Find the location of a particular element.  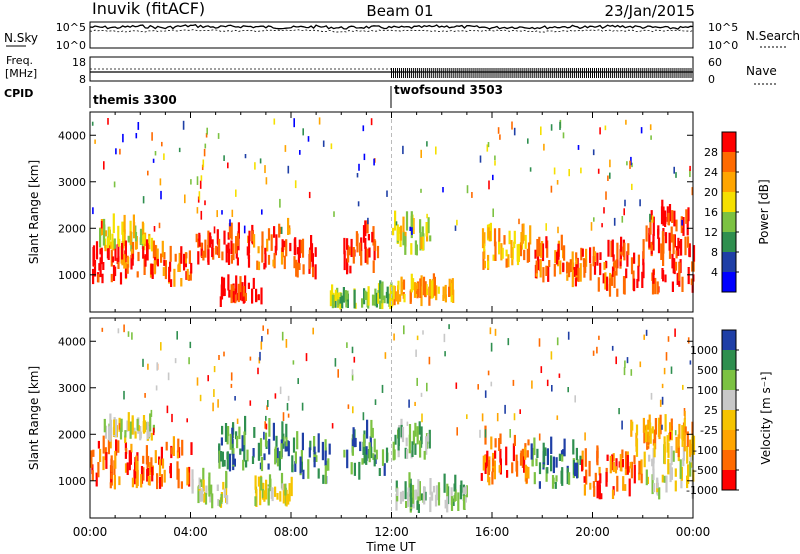

nave-bars is located at coordinates (542, 73).